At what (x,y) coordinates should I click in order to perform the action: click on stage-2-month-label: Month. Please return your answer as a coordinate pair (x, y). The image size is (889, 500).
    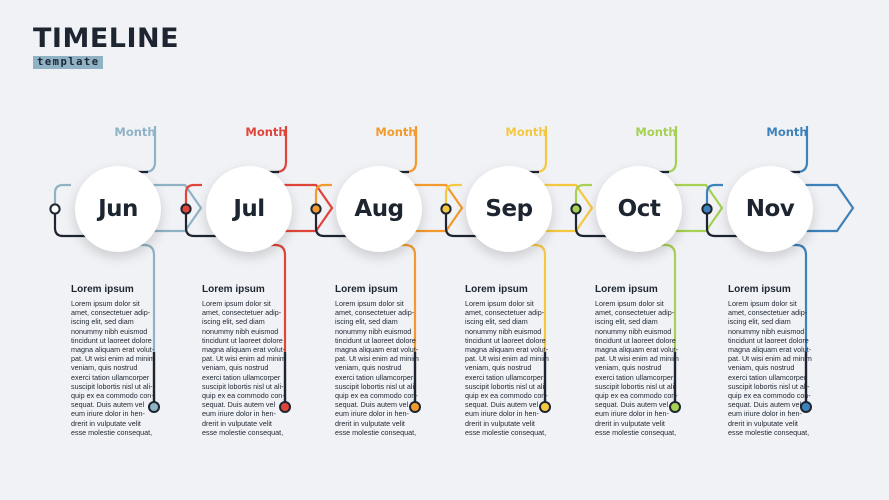
    Looking at the image, I should click on (266, 132).